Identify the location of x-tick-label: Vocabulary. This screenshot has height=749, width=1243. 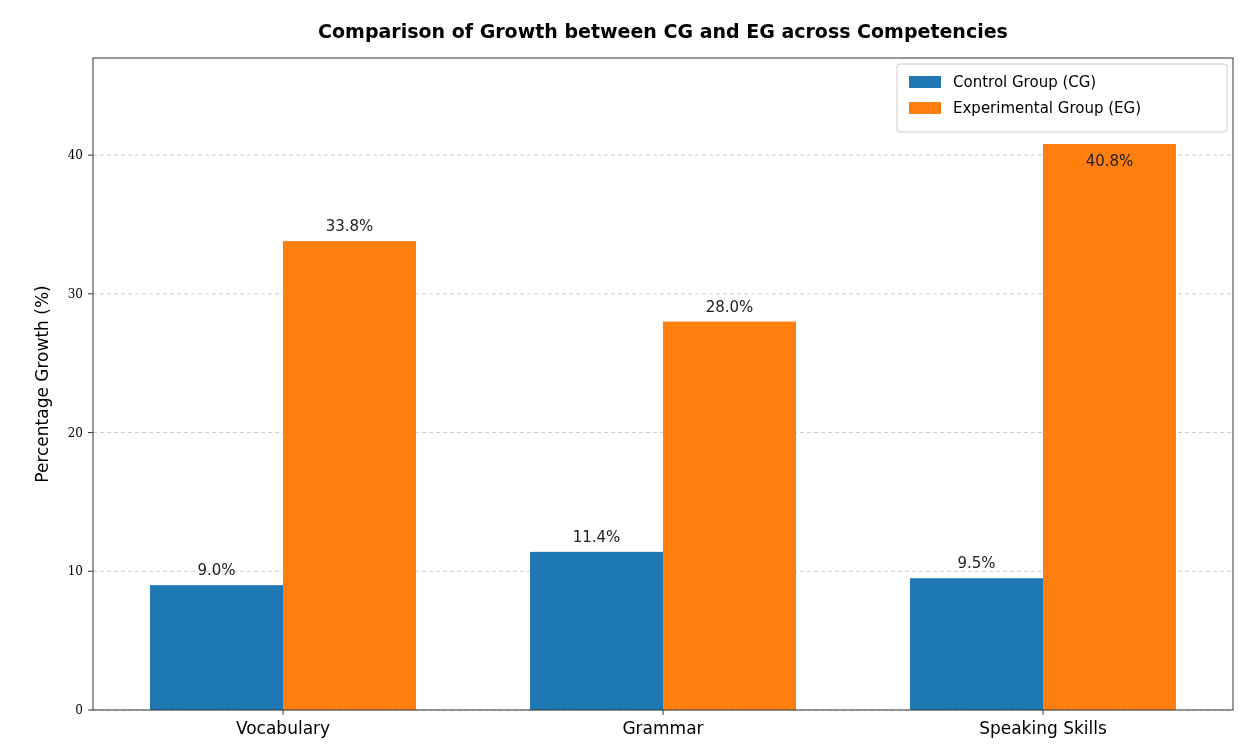
(283, 728).